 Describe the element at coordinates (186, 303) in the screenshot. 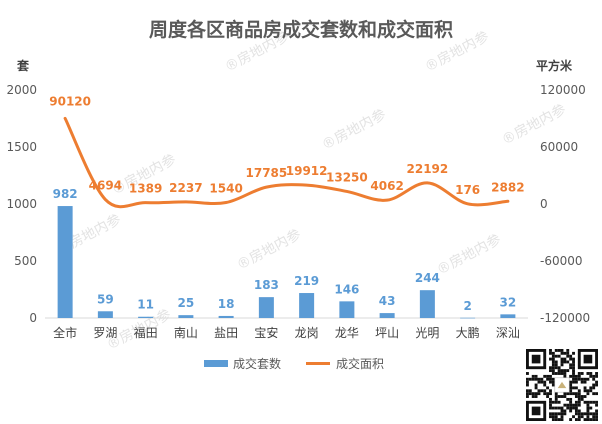

I see `bar-data-label: 25` at that location.